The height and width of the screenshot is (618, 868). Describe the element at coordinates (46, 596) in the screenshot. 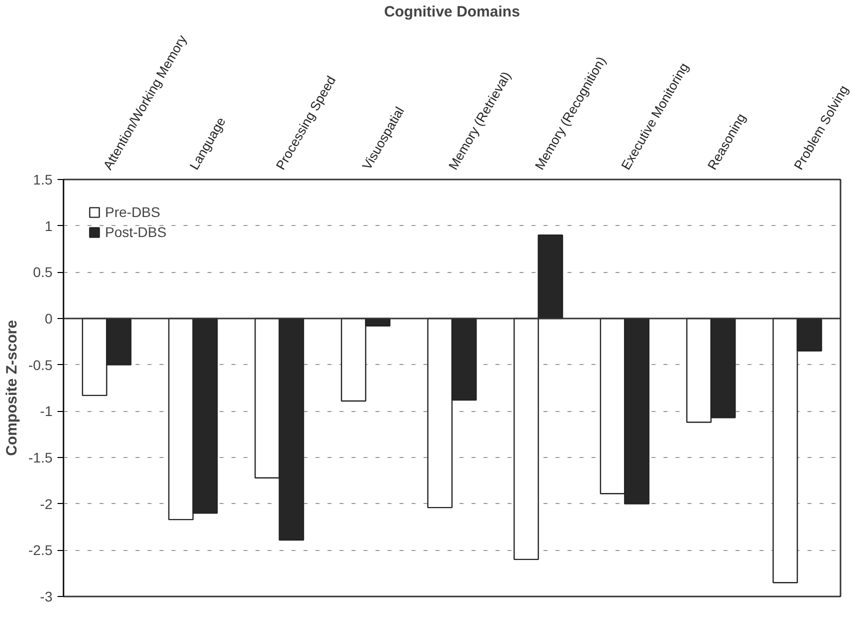

I see `y-tick-label: -3` at that location.